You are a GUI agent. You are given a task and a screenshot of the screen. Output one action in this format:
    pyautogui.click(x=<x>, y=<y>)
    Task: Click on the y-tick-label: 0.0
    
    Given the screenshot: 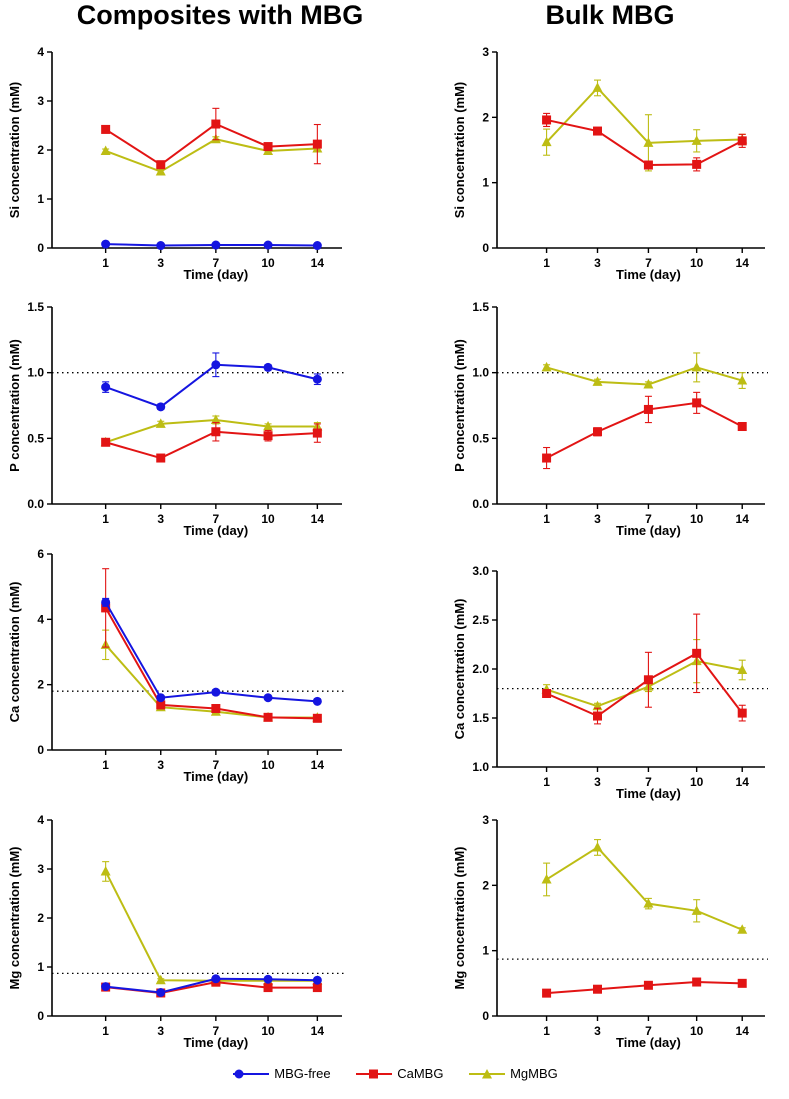 What is the action you would take?
    pyautogui.click(x=35, y=504)
    